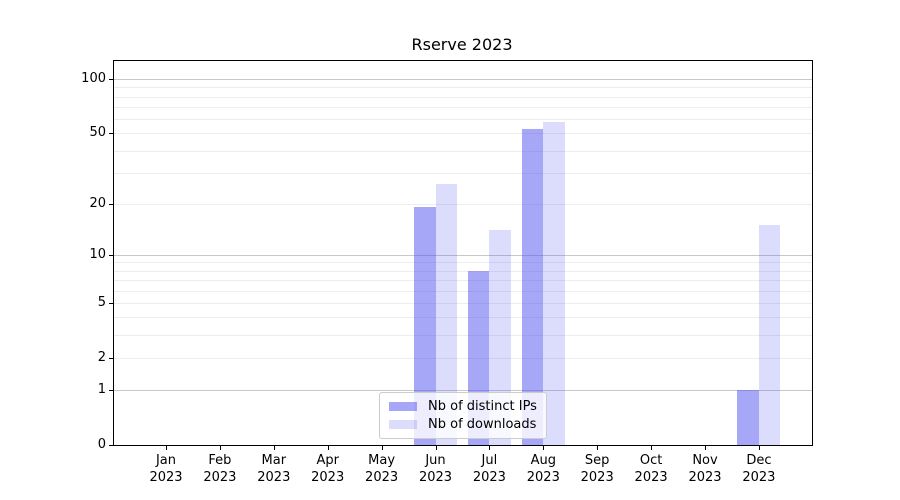  What do you see at coordinates (554, 283) in the screenshot?
I see `bar-downloads-aug-2023` at bounding box center [554, 283].